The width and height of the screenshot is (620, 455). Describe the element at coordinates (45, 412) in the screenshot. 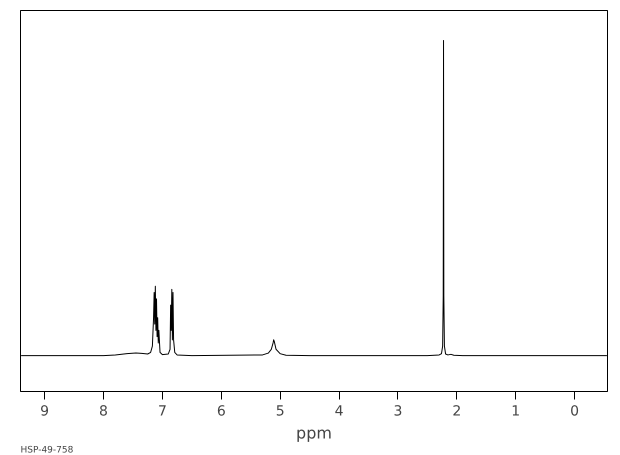

I see `x-tick-label: 9` at that location.